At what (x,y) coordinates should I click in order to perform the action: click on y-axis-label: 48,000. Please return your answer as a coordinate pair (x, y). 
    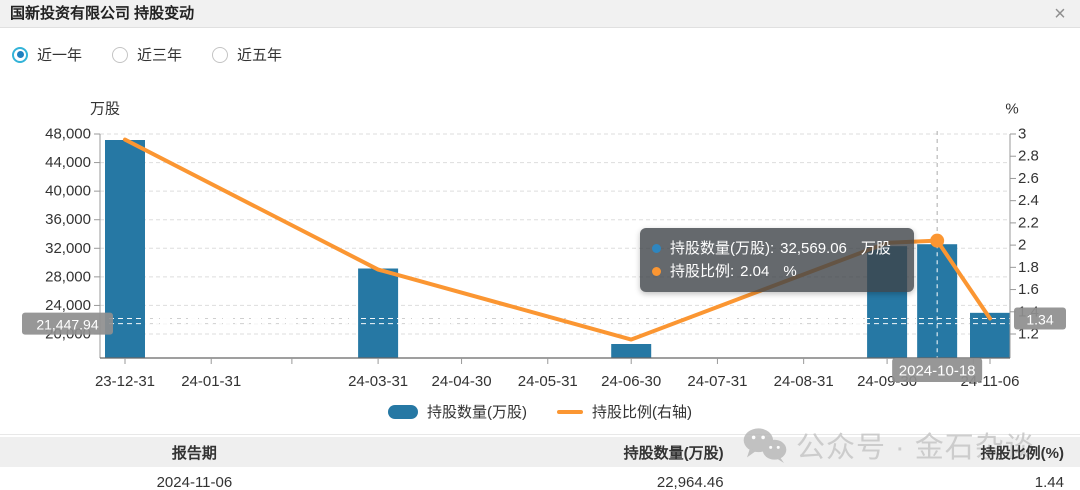
    Looking at the image, I should click on (68, 134).